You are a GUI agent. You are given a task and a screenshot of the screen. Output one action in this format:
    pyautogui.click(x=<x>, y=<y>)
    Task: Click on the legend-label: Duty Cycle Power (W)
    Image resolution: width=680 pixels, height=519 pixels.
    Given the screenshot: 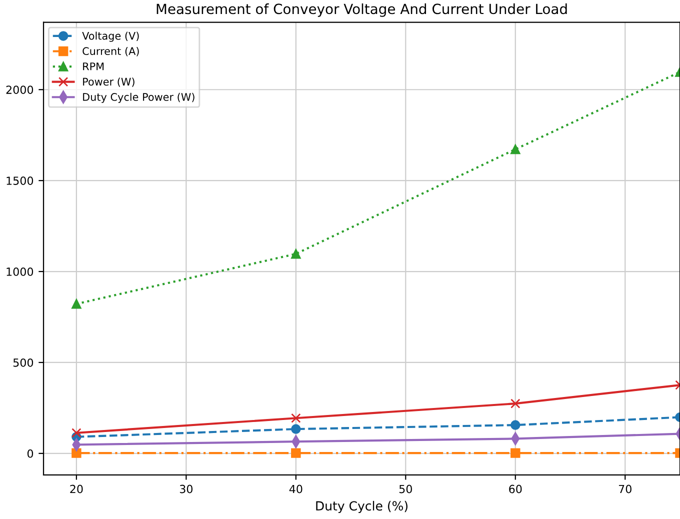 What is the action you would take?
    pyautogui.click(x=138, y=97)
    